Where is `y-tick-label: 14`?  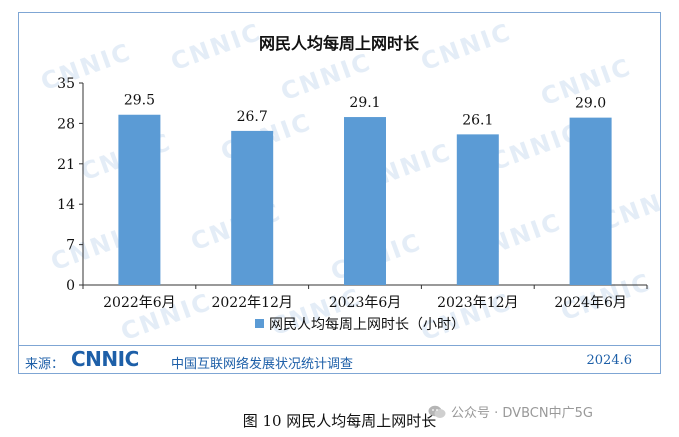 y-tick-label: 14 is located at coordinates (66, 205).